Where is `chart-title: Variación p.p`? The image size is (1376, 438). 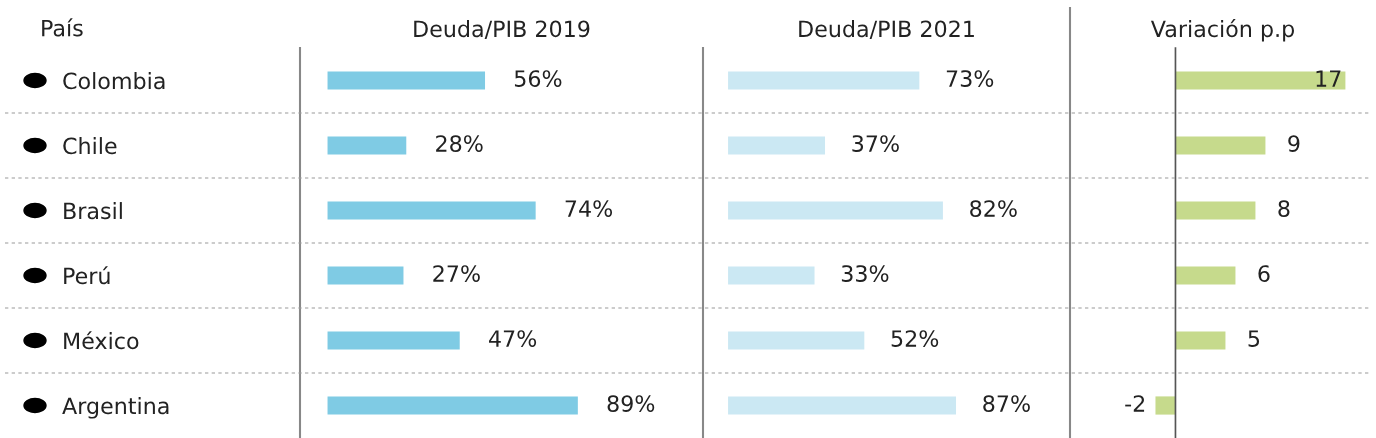
chart-title: Variación p.p is located at coordinates (1222, 30).